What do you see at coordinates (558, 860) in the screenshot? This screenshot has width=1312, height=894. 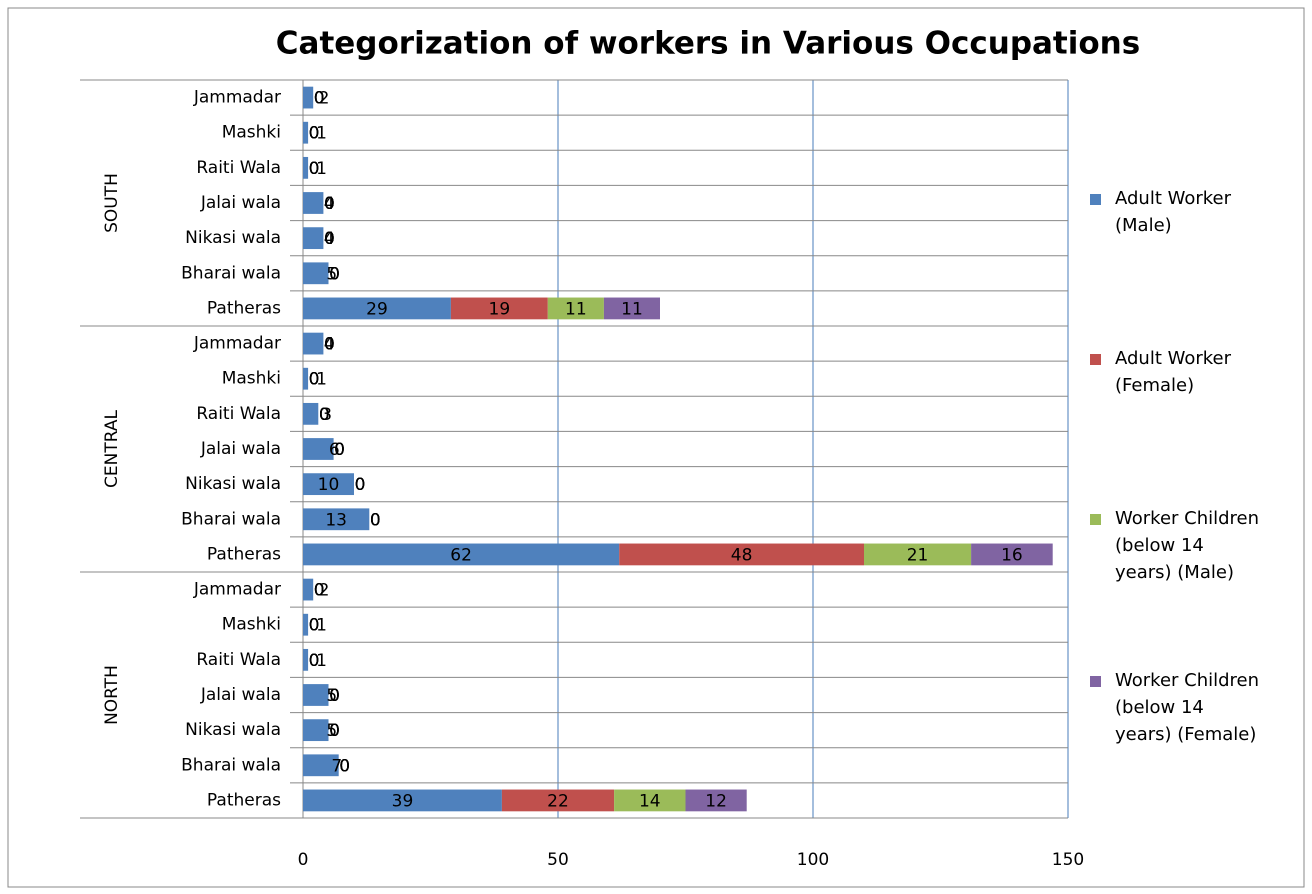 I see `x-tick-label: 50` at bounding box center [558, 860].